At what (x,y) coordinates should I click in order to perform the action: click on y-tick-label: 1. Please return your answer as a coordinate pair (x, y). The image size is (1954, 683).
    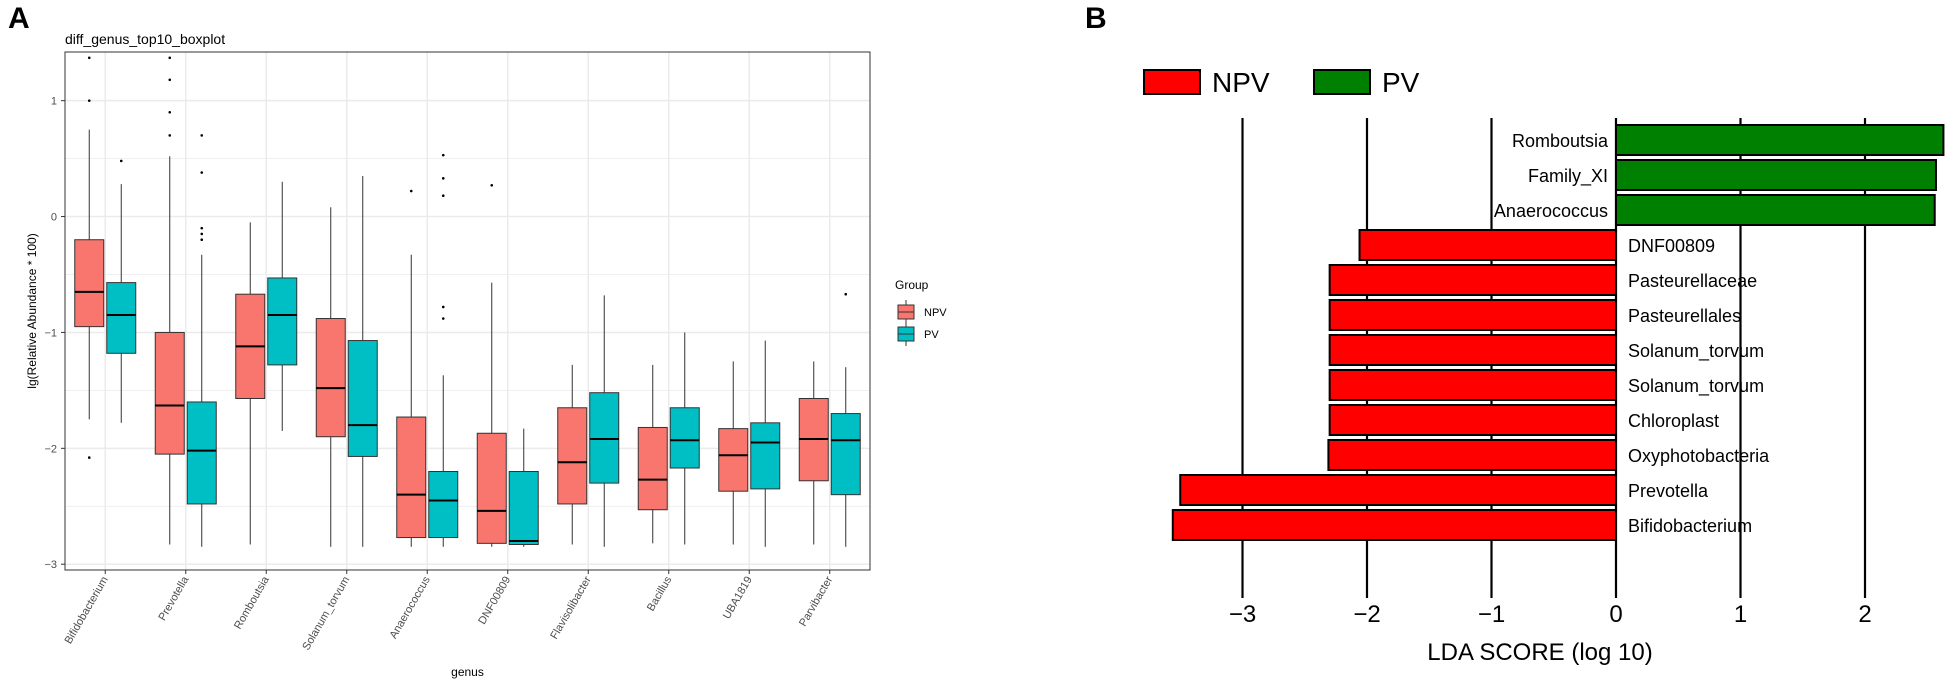
    Looking at the image, I should click on (54, 102).